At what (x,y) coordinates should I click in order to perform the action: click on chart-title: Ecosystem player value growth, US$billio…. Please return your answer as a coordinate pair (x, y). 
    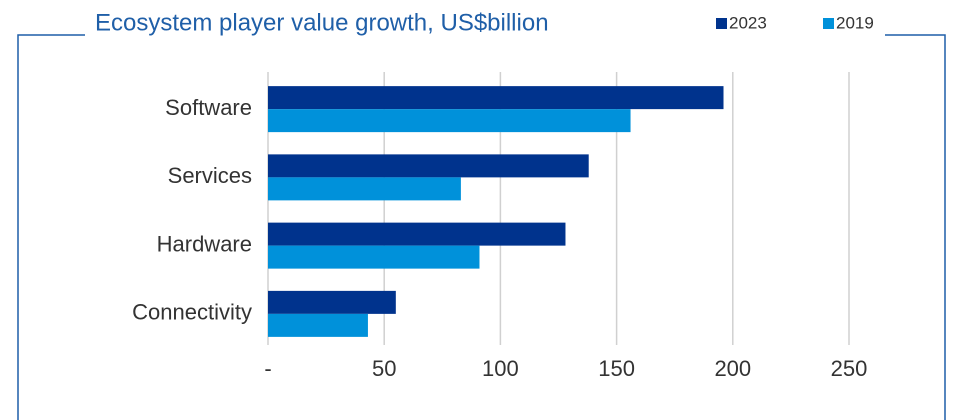
    Looking at the image, I should click on (322, 22).